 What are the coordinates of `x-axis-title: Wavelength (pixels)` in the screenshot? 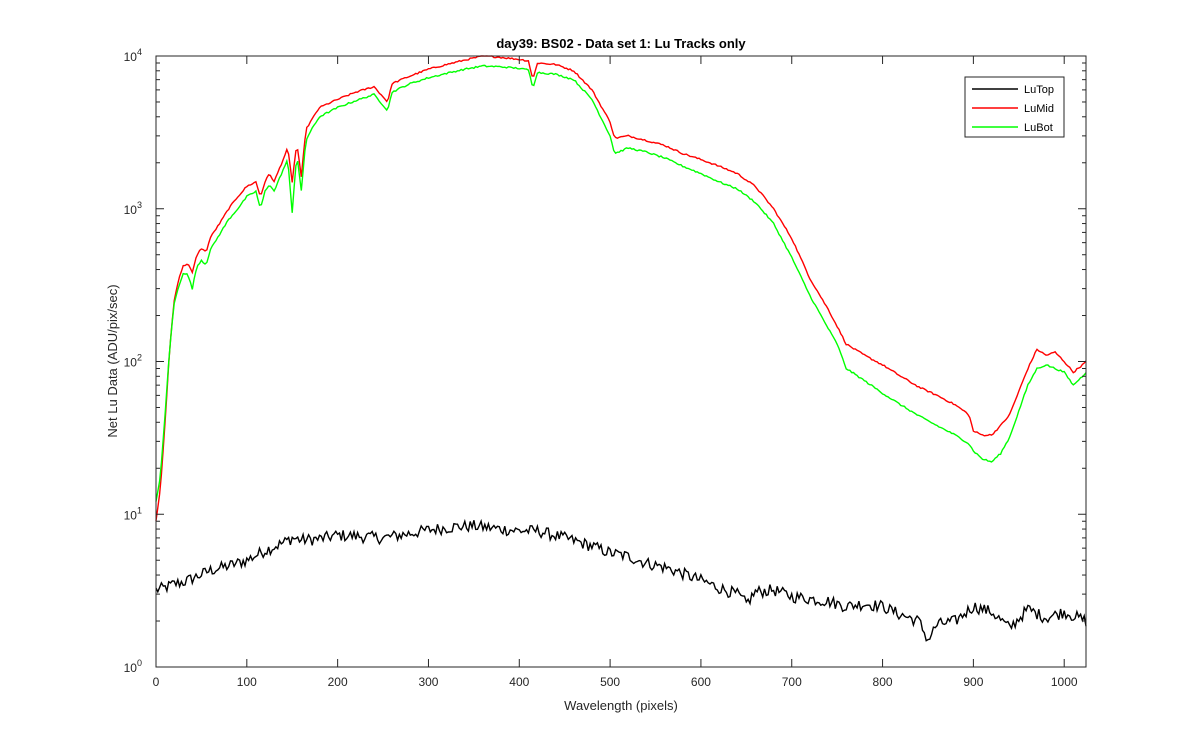 It's located at (621, 705).